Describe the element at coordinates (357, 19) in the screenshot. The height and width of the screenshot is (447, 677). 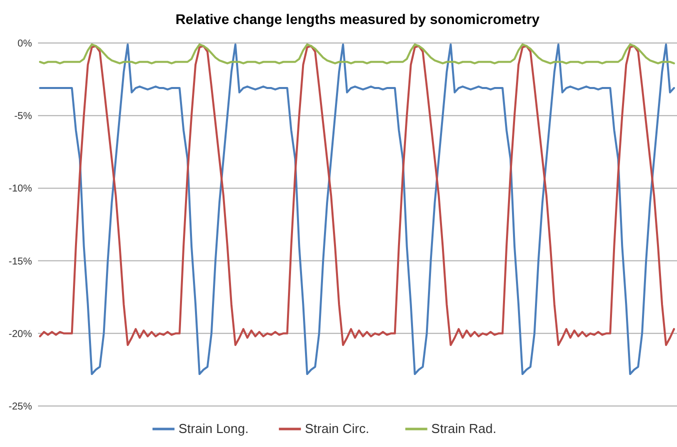
I see `chart-title: Relative change lengths measured by sonomicrometry` at that location.